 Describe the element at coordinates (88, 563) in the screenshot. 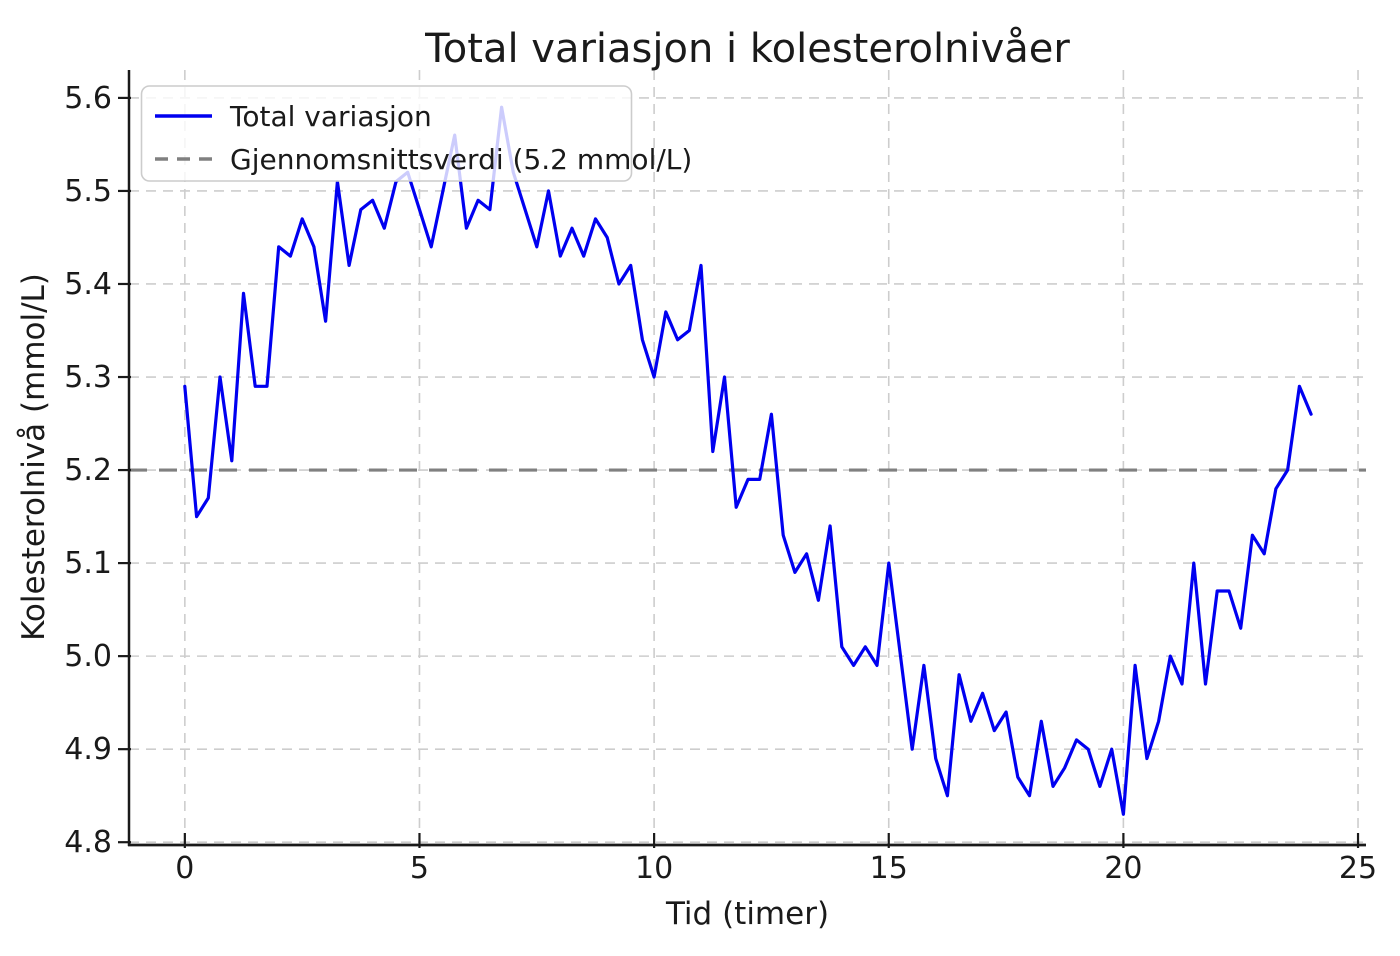

I see `y-tick-label: 5.1` at that location.